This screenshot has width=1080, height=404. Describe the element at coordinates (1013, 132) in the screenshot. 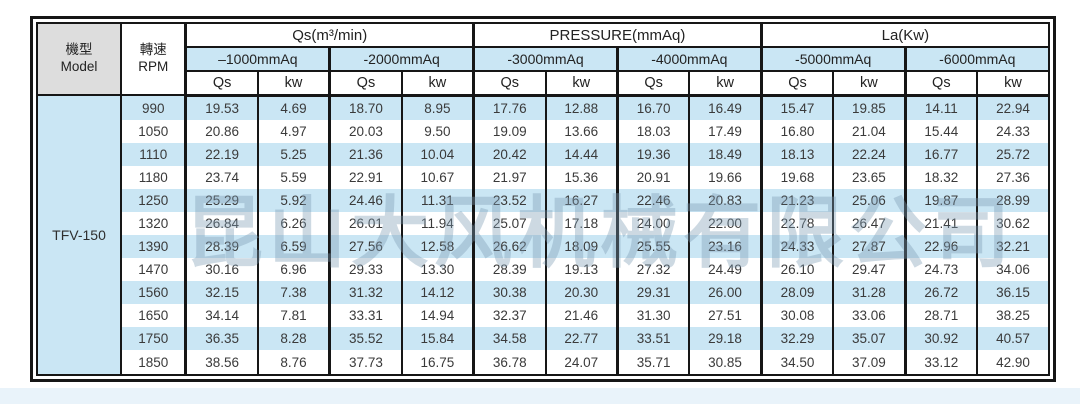

I see `value-cell: 24.33` at that location.